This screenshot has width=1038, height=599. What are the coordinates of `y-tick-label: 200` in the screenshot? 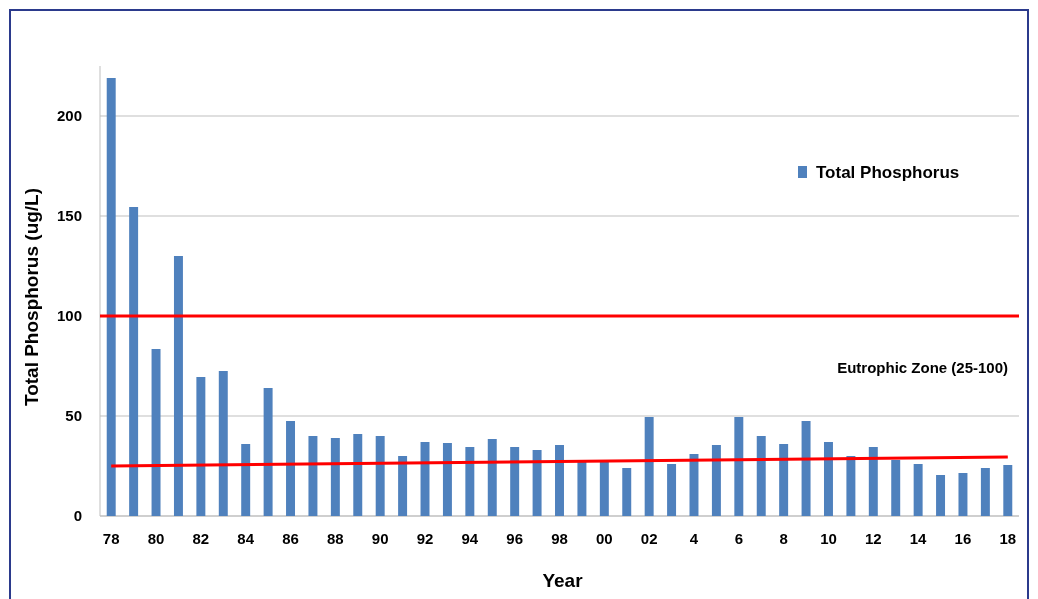 It's located at (69, 116).